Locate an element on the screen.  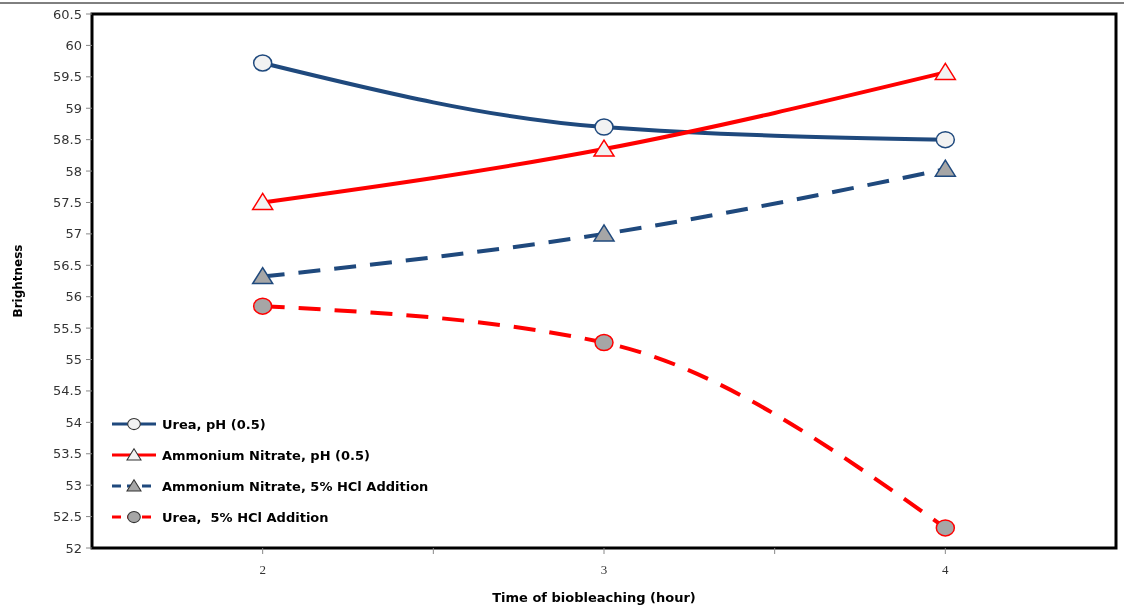
legend-label: Ammonium Nitrate, 5% HCl Addition is located at coordinates (295, 486).